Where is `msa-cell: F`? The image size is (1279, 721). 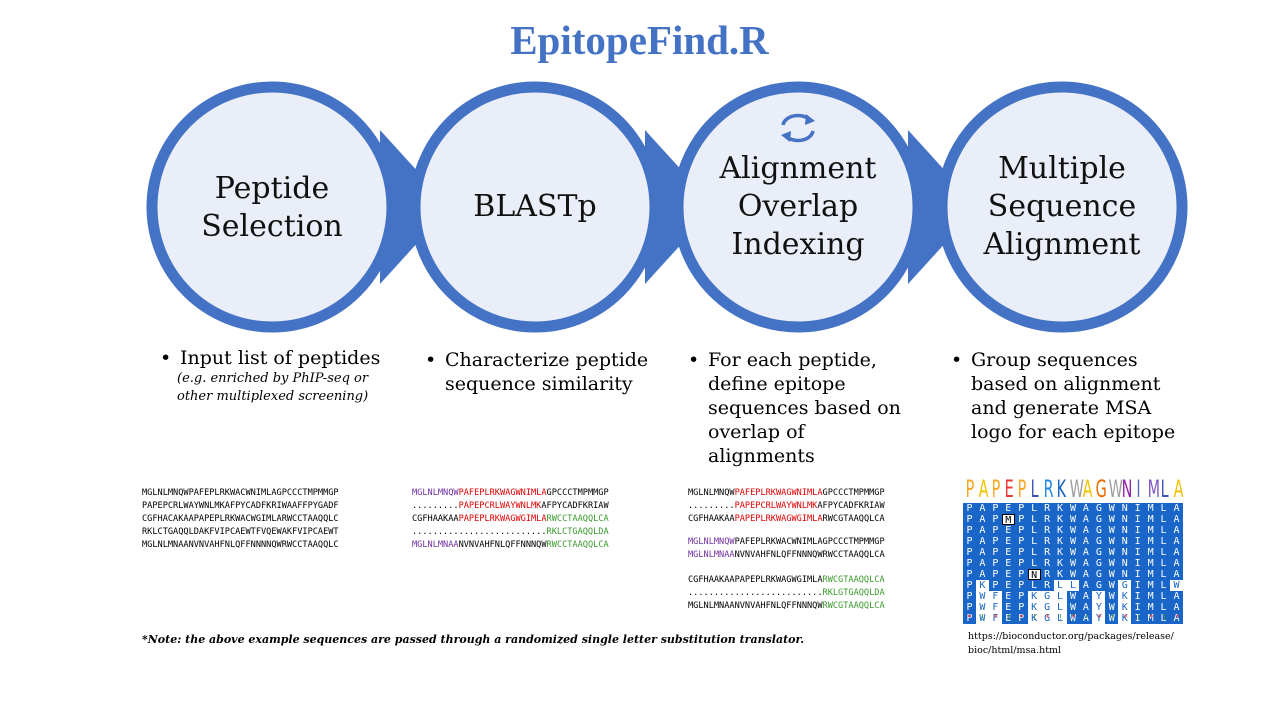 msa-cell: F is located at coordinates (995, 618).